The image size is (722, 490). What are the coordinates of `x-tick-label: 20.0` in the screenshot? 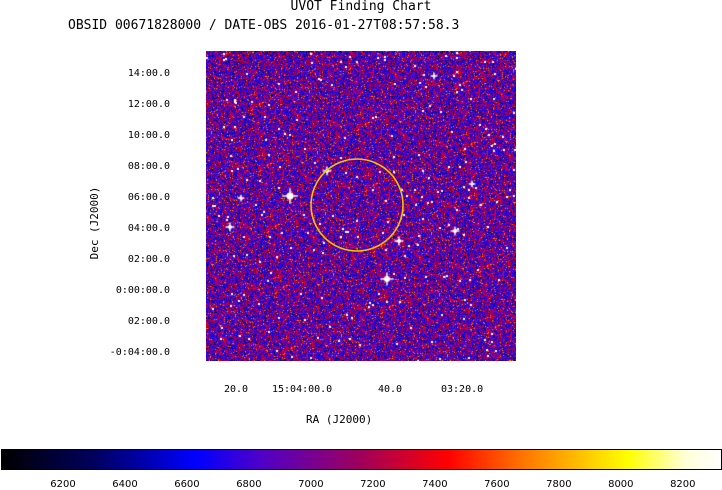 It's located at (236, 389).